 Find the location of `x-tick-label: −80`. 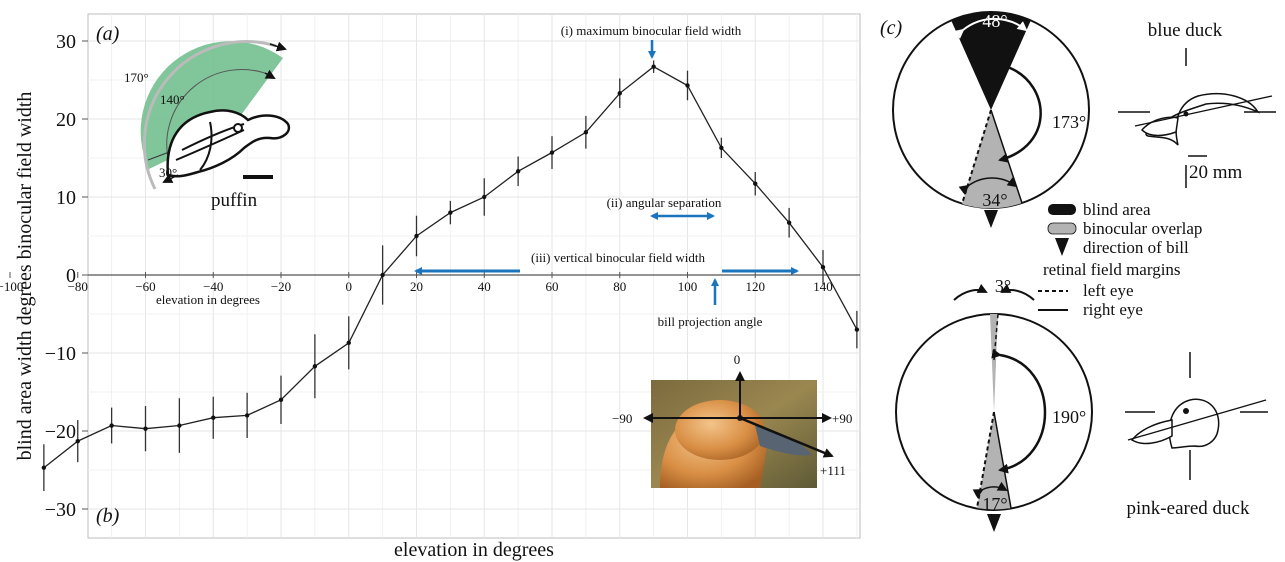

x-tick-label: −80 is located at coordinates (78, 286).